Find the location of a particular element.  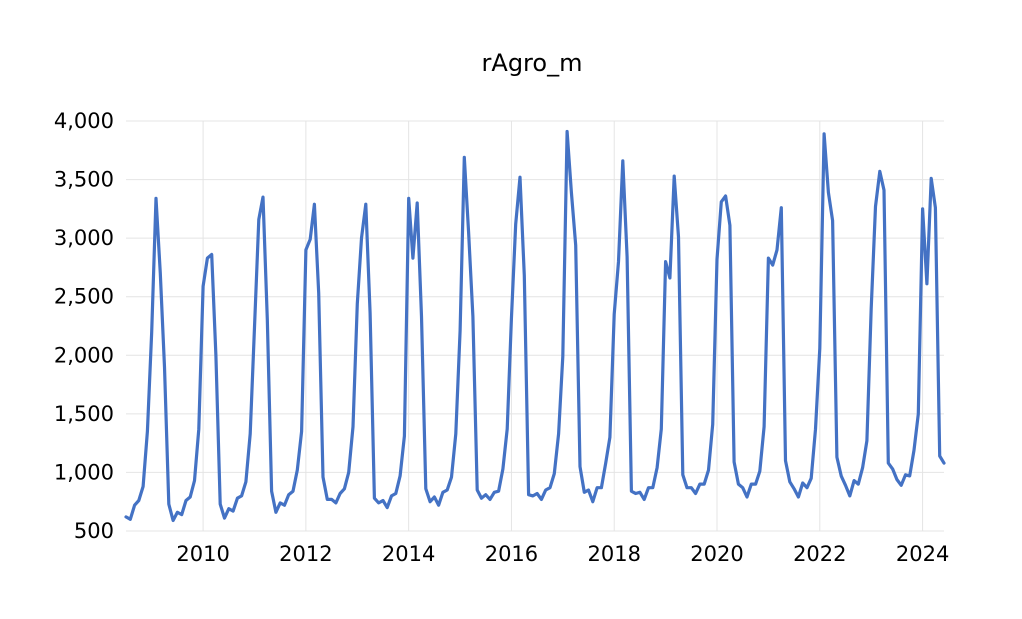

x-tick-label: 2016 is located at coordinates (511, 554).